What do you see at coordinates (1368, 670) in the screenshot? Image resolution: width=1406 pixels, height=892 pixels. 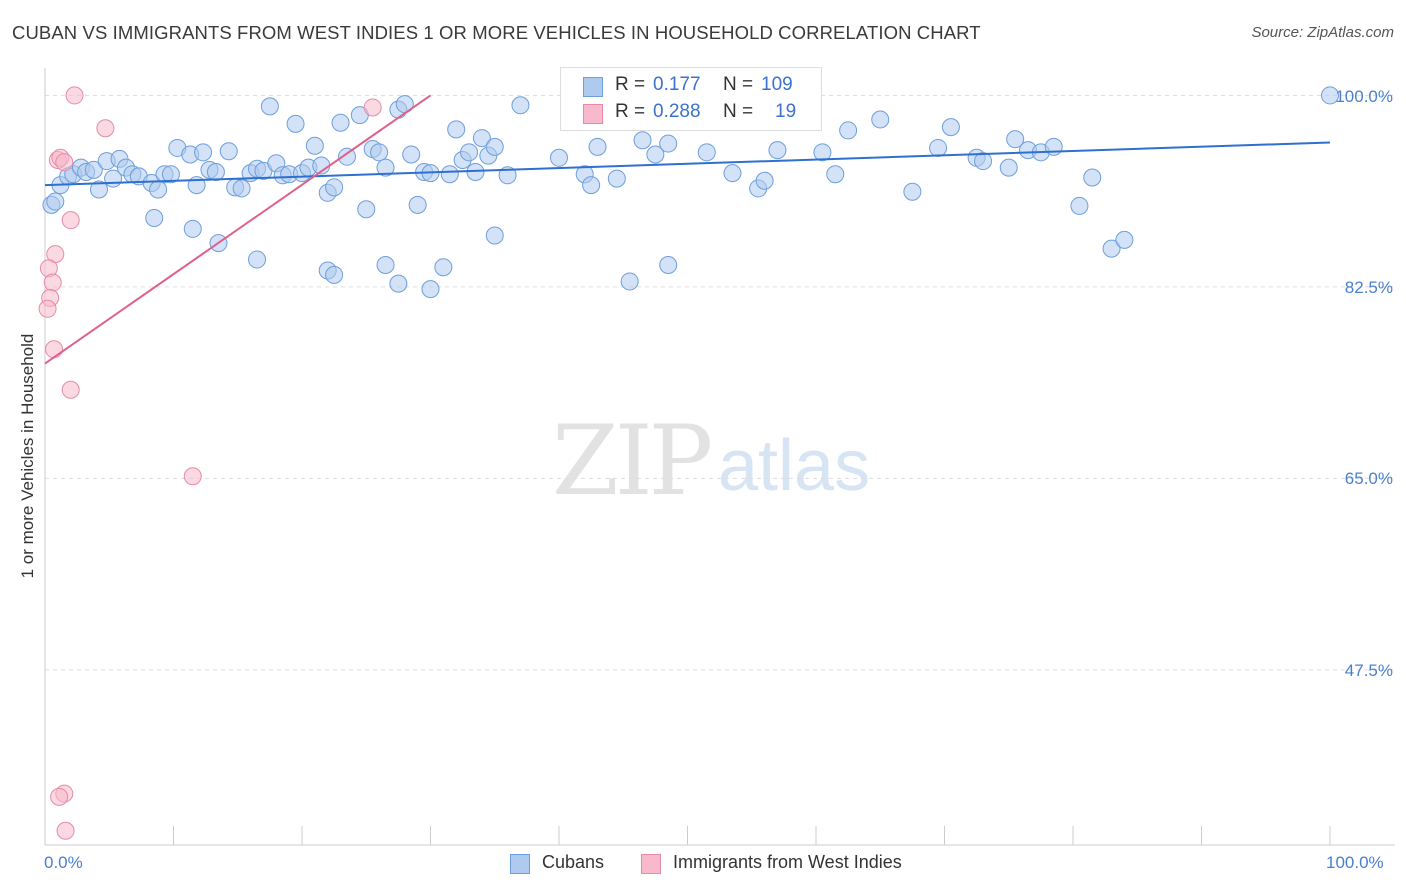 I see `y-tick-label-47-5: 47.5%` at bounding box center [1368, 670].